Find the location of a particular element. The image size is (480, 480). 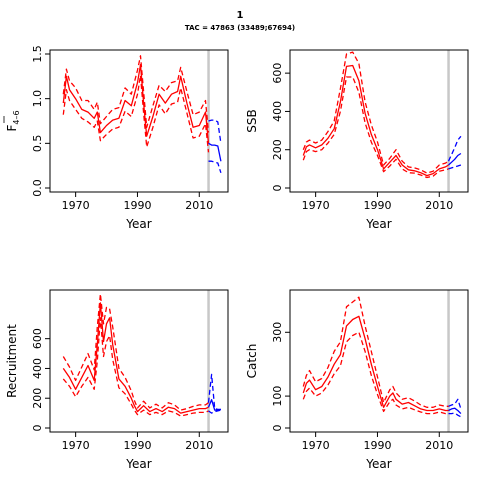

figure-title: 1 is located at coordinates (240, 15).